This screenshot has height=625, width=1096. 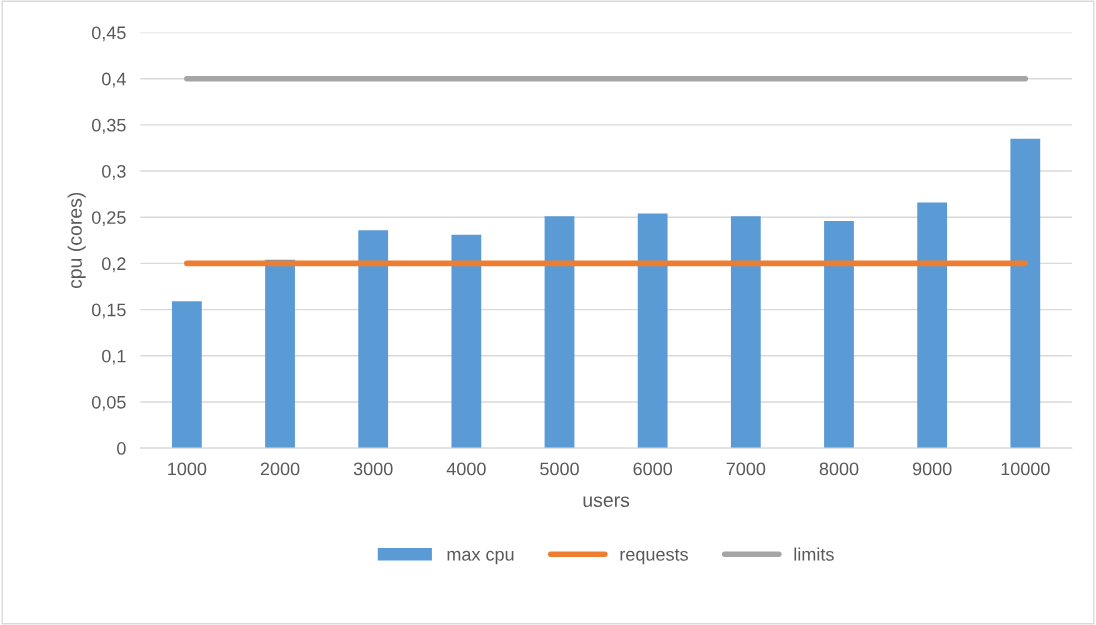 I want to click on x-tick-label: 4000, so click(x=466, y=469).